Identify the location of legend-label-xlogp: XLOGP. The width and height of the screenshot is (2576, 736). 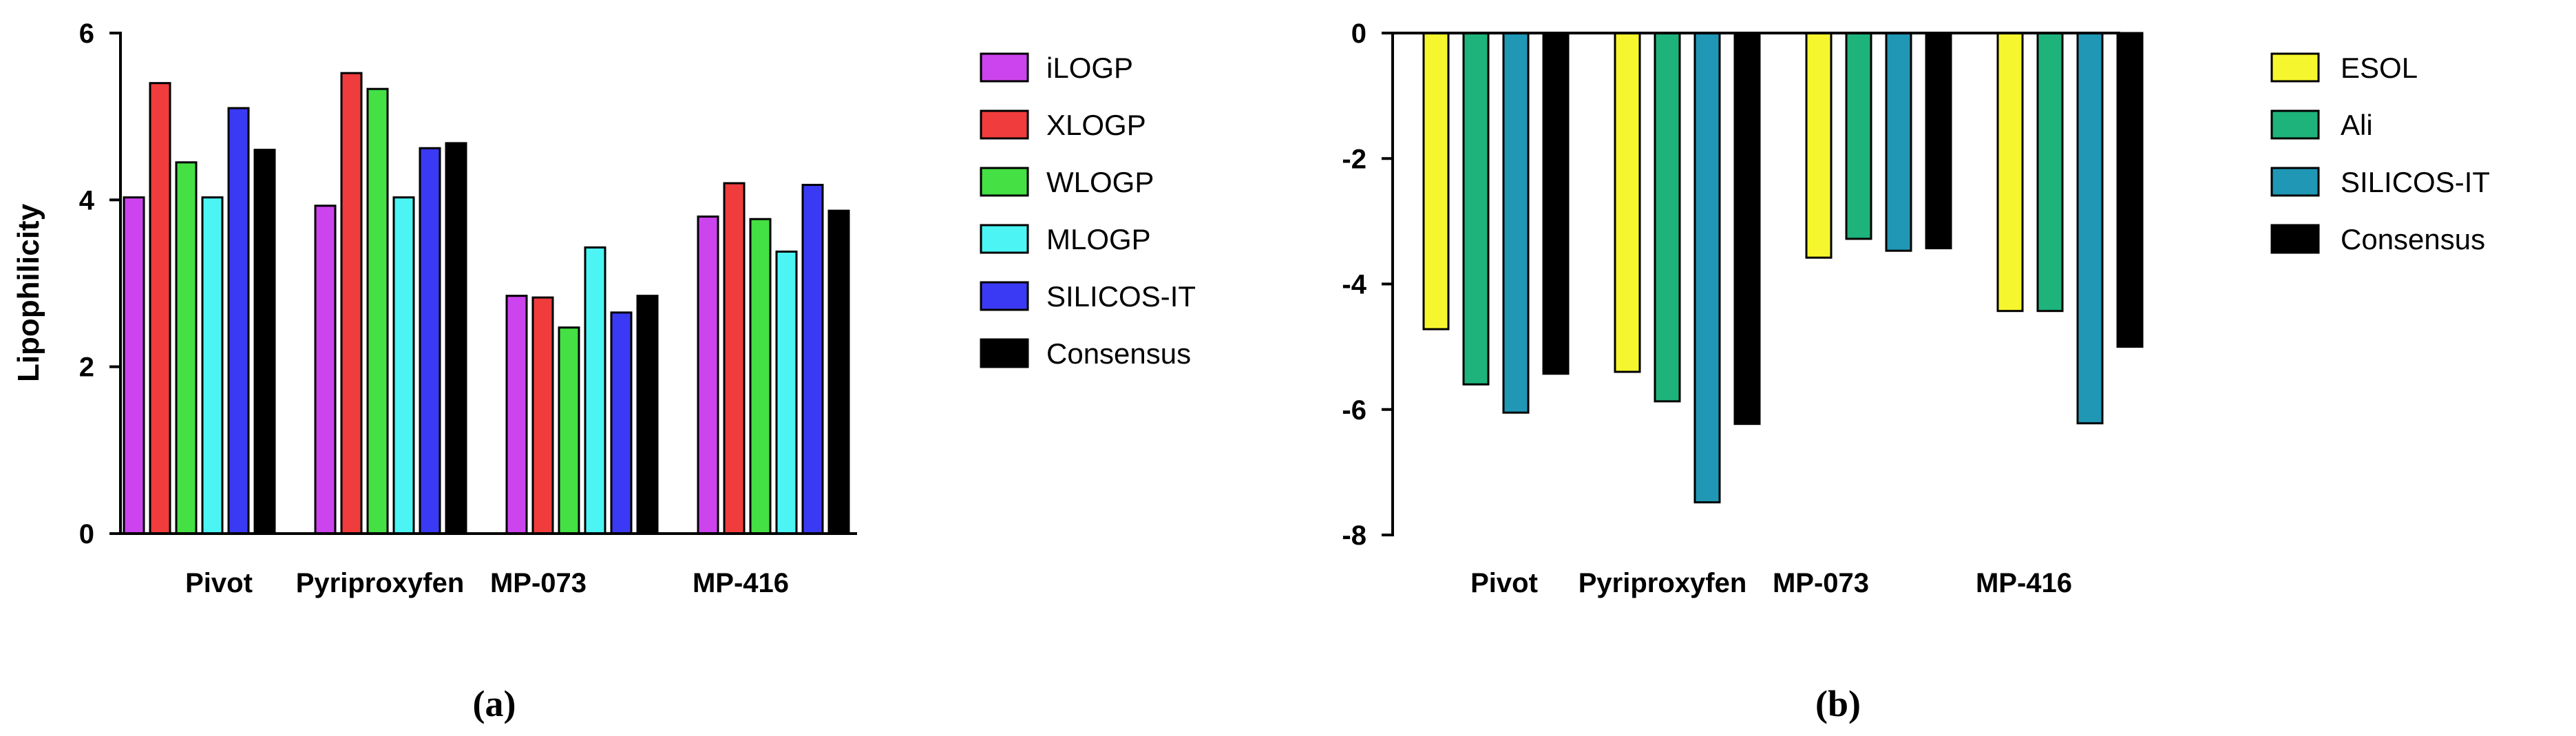
(1096, 125).